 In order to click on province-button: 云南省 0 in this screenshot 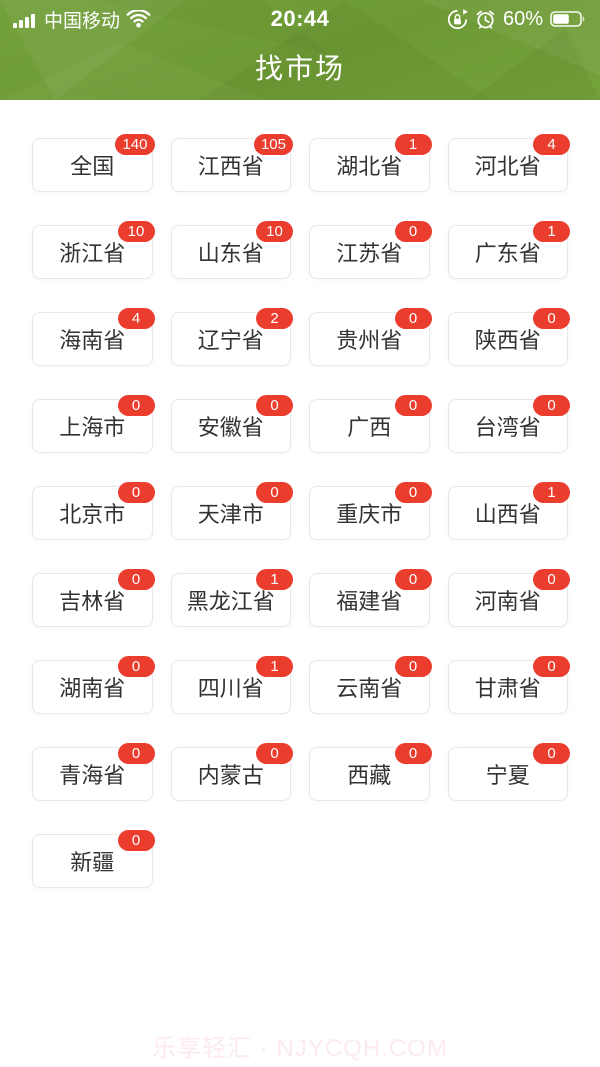, I will do `click(370, 685)`.